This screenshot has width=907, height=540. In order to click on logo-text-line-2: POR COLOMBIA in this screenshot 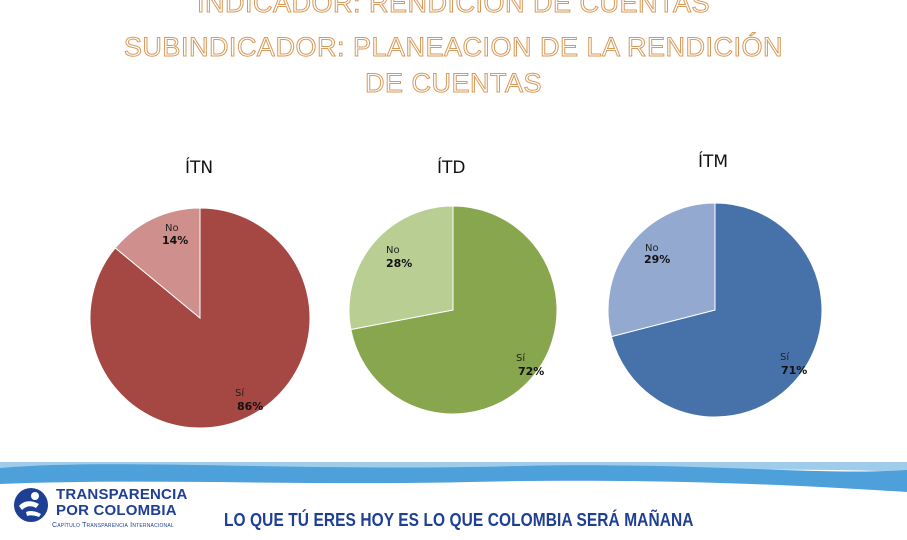, I will do `click(116, 510)`.